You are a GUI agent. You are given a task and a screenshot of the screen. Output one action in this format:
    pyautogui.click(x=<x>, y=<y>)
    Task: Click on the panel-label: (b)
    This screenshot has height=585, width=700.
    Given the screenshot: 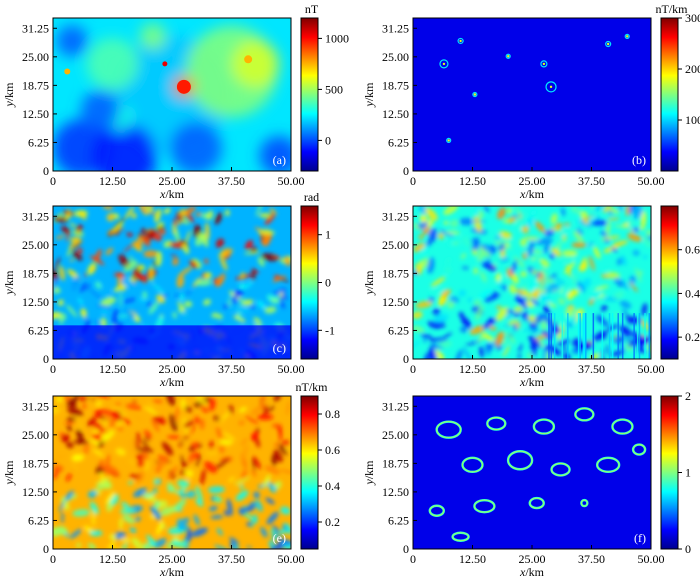 What is the action you would take?
    pyautogui.click(x=639, y=160)
    